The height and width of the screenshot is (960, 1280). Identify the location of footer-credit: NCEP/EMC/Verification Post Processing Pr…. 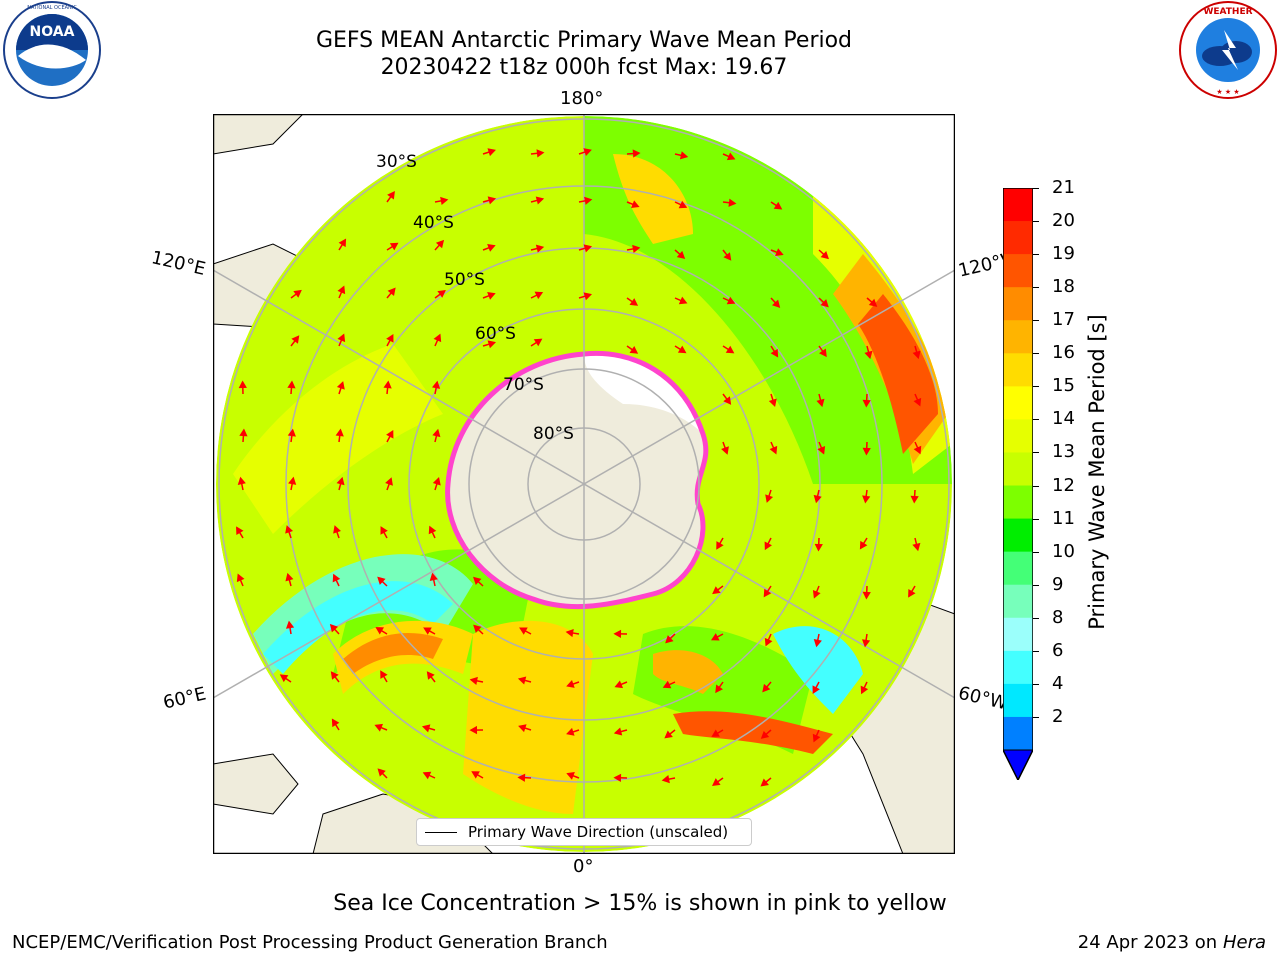
(310, 942).